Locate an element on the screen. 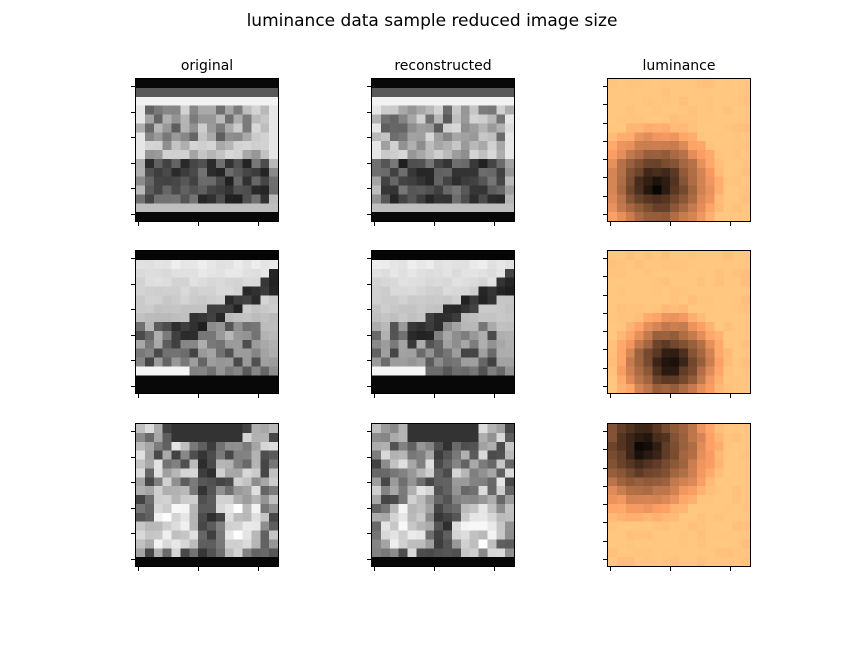  column-title-luminance: luminance is located at coordinates (679, 66).